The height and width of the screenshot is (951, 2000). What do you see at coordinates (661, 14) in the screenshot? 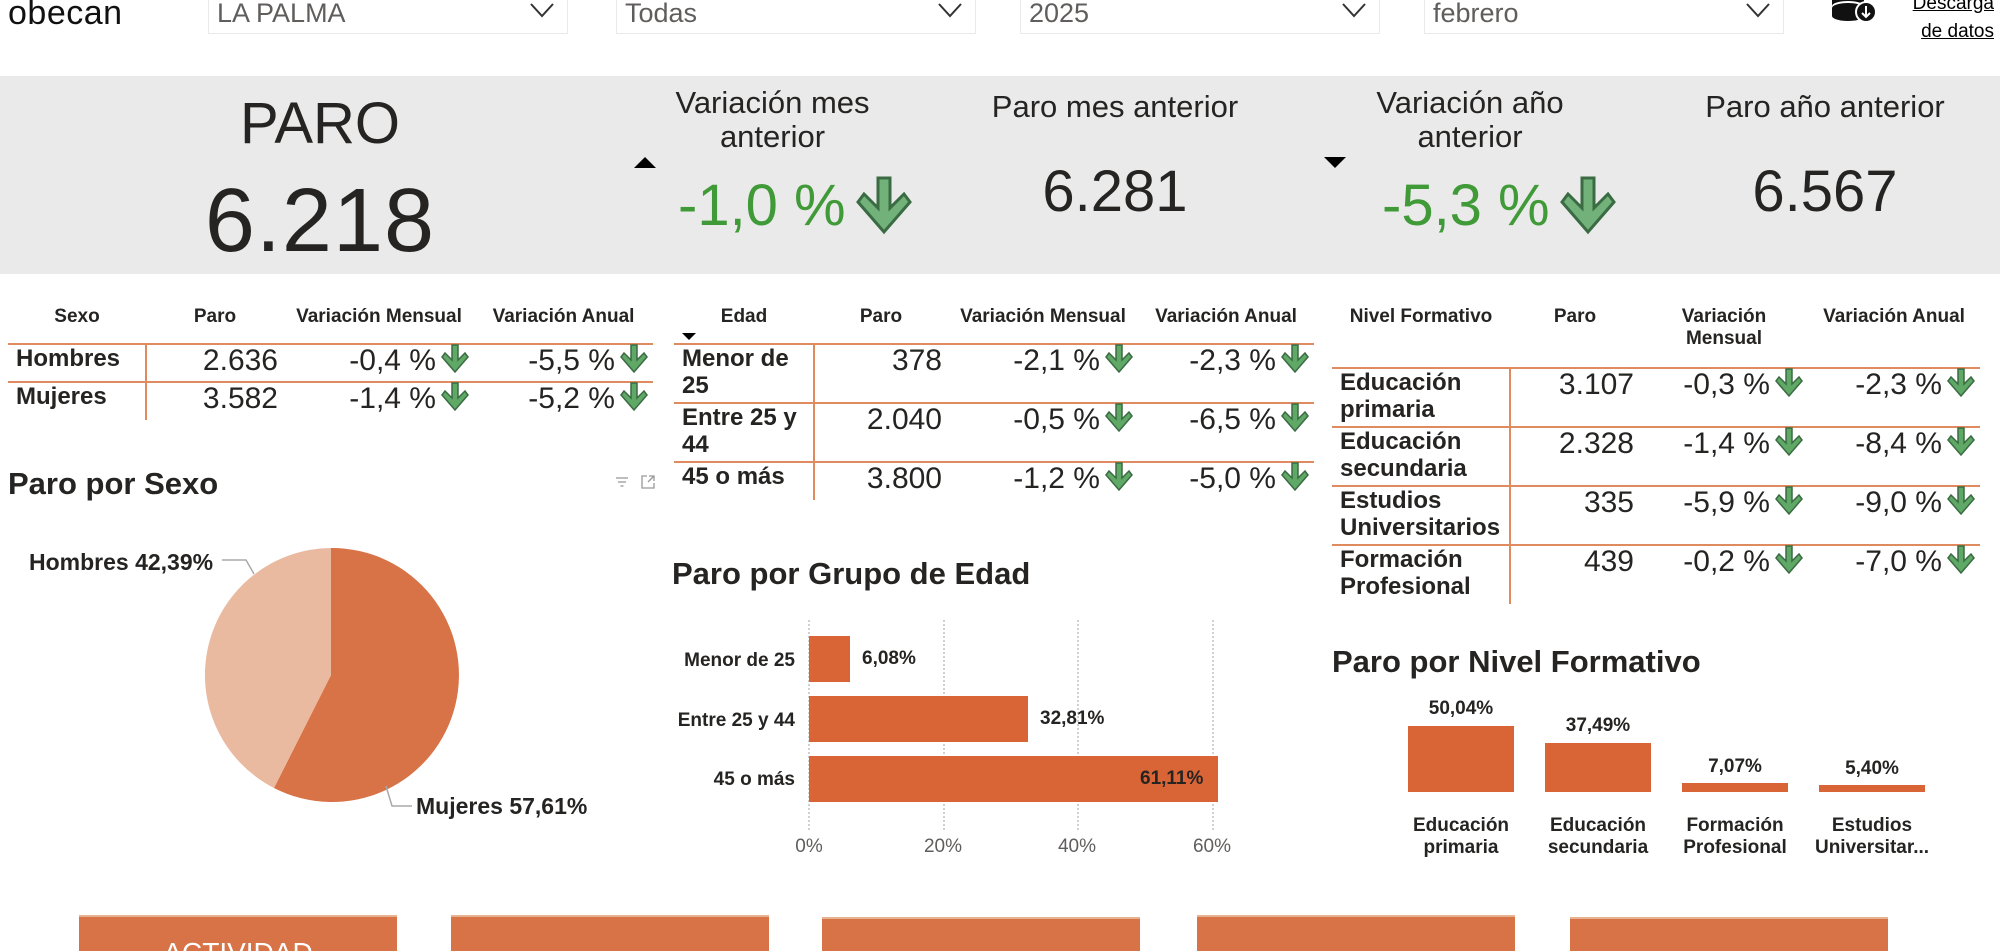
I see `municipio-dropdown-value: Todas` at bounding box center [661, 14].